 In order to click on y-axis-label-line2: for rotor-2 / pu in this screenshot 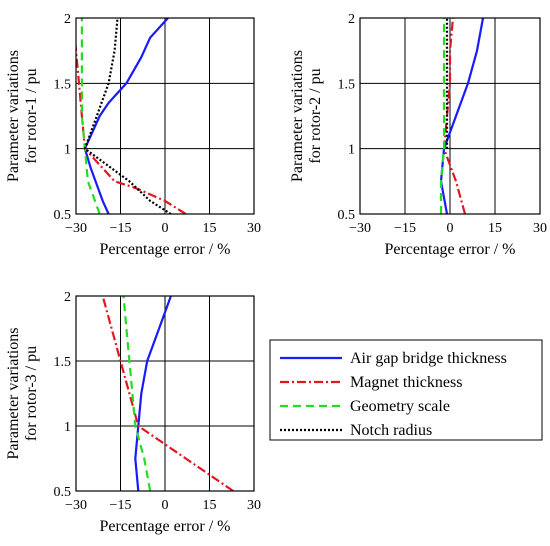, I will do `click(315, 115)`.